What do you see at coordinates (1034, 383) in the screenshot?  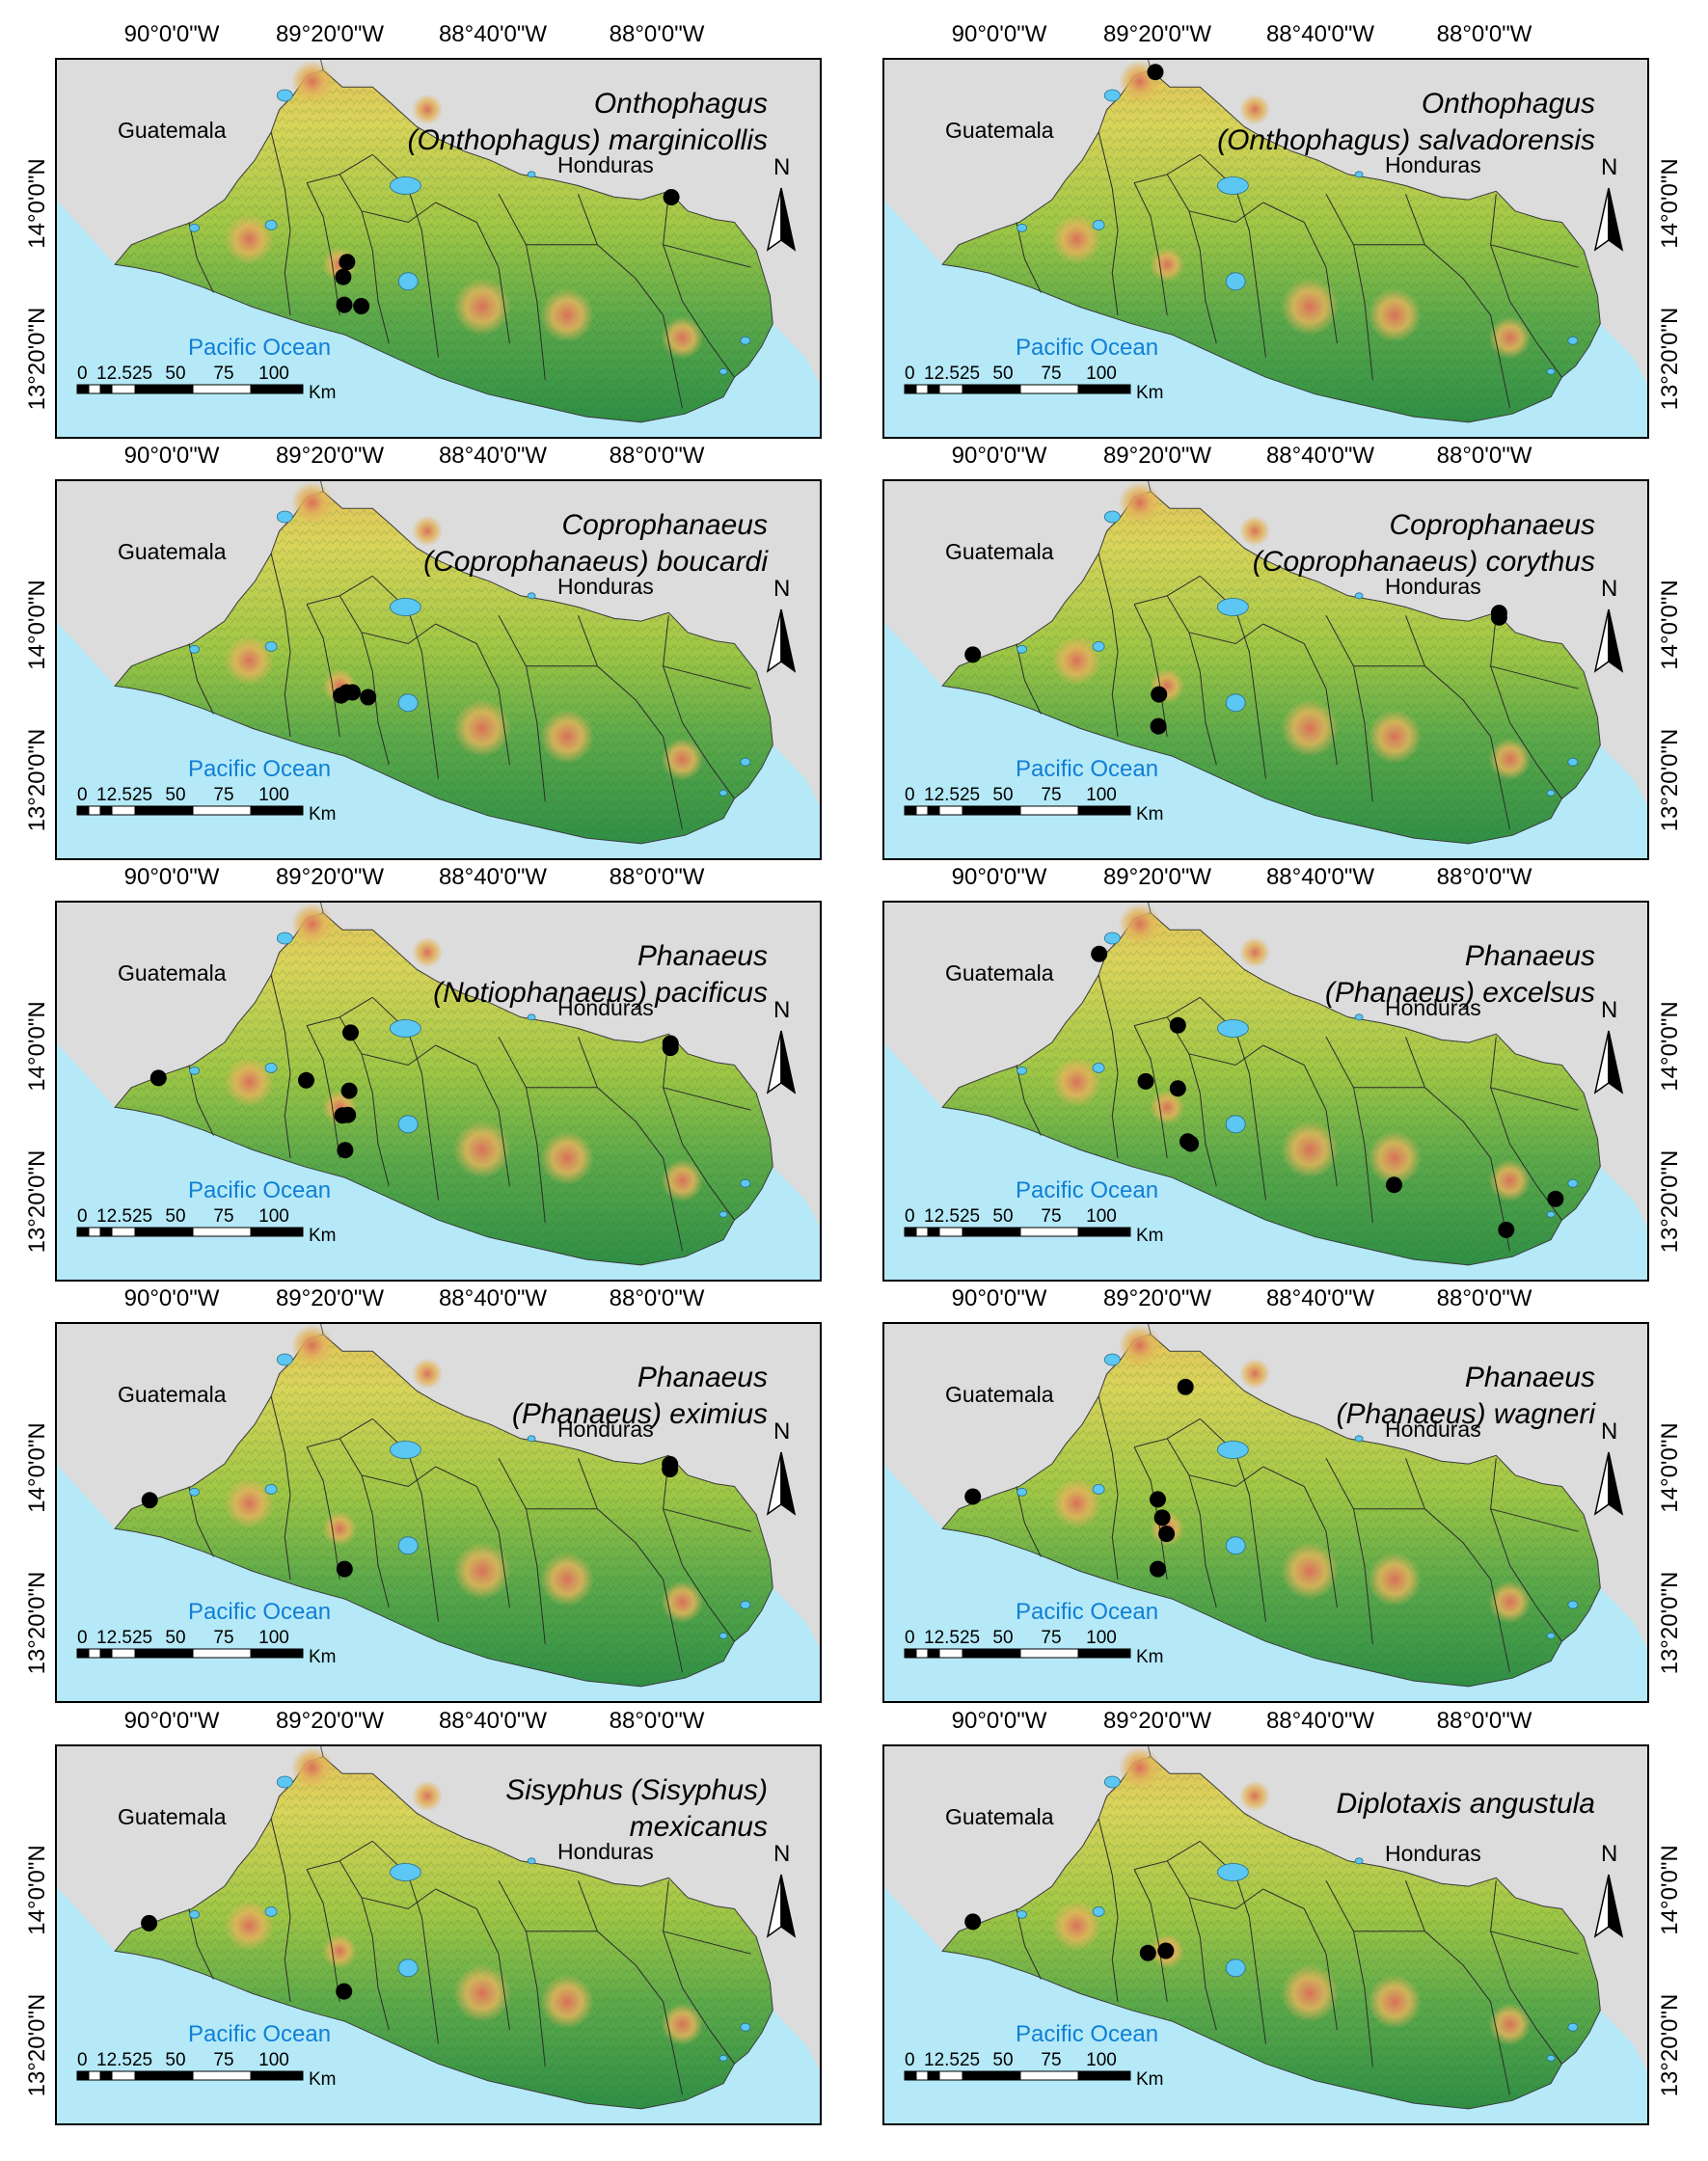 I see `scale-bar: 0 12.525 50 75 100 Km` at bounding box center [1034, 383].